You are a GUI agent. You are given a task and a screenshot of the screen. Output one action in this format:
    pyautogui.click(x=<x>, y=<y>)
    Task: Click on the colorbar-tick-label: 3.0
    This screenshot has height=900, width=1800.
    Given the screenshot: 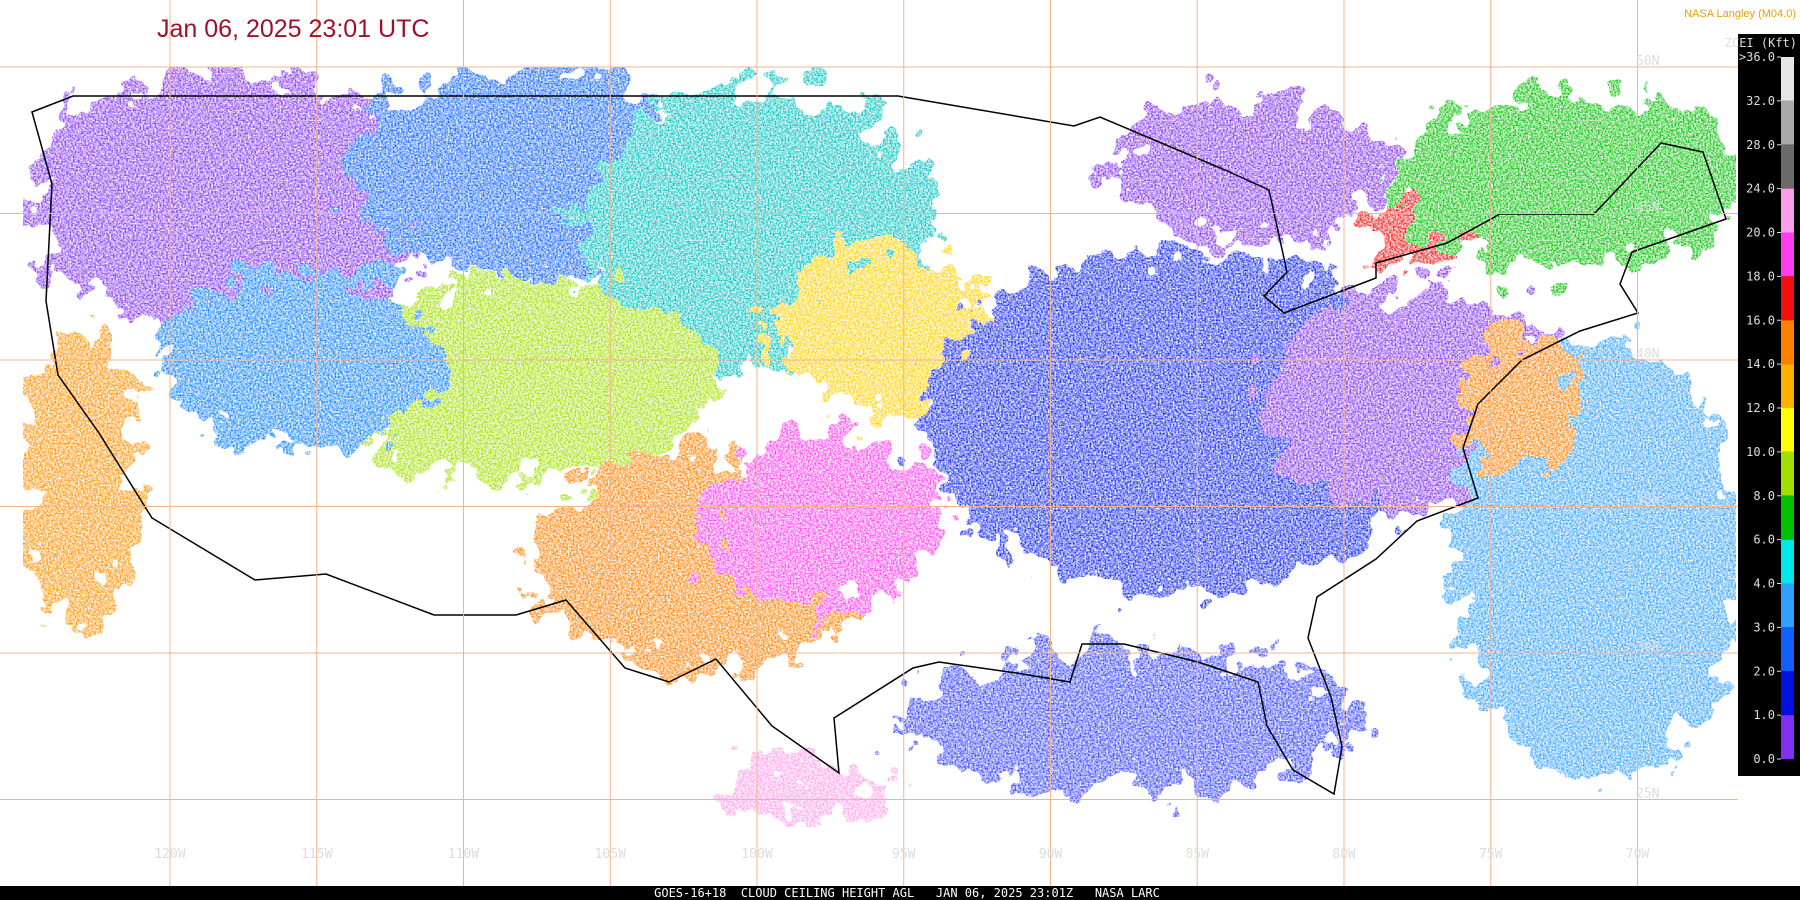 What is the action you would take?
    pyautogui.click(x=1764, y=627)
    